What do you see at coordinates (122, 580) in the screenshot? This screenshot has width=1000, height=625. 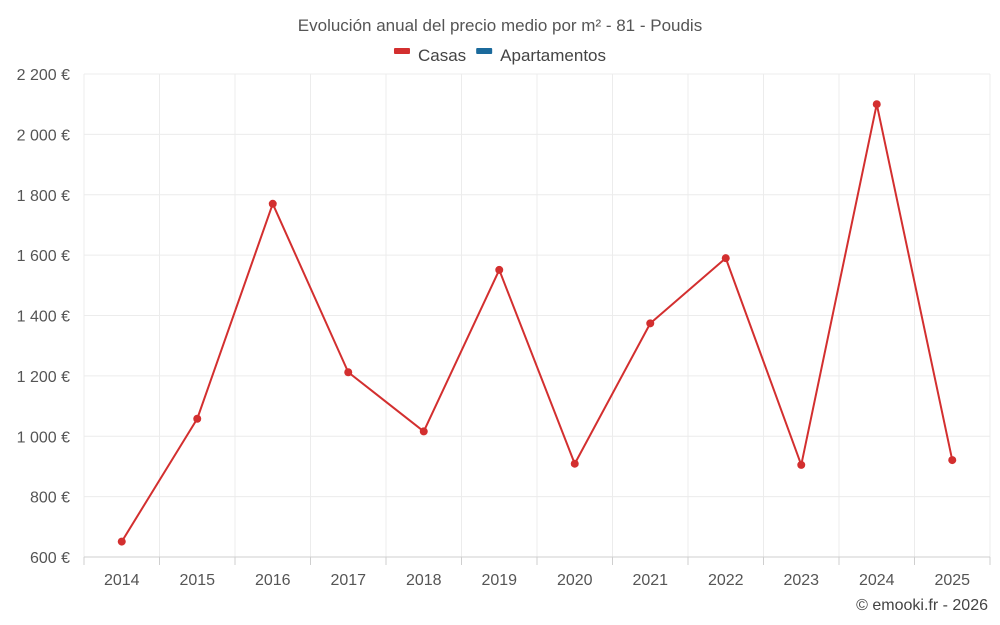 I see `x-tick-label: 2014` at bounding box center [122, 580].